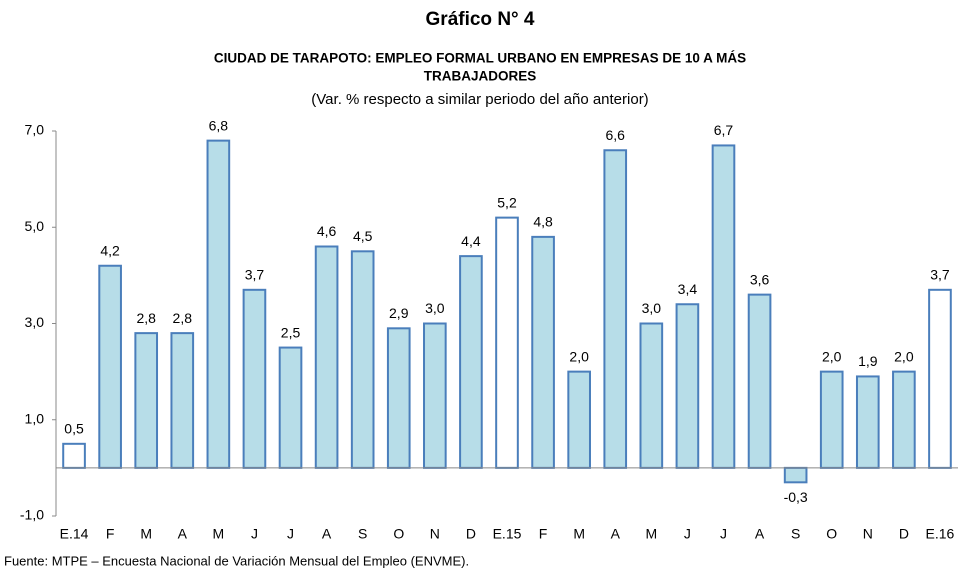  Describe the element at coordinates (507, 534) in the screenshot. I see `x-tick-label: E.15` at that location.